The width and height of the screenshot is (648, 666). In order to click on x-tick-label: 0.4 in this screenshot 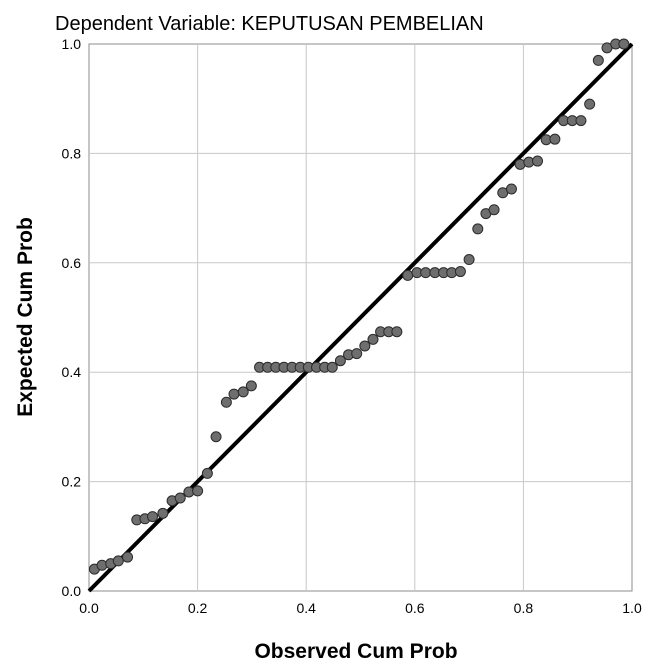, I will do `click(306, 608)`.